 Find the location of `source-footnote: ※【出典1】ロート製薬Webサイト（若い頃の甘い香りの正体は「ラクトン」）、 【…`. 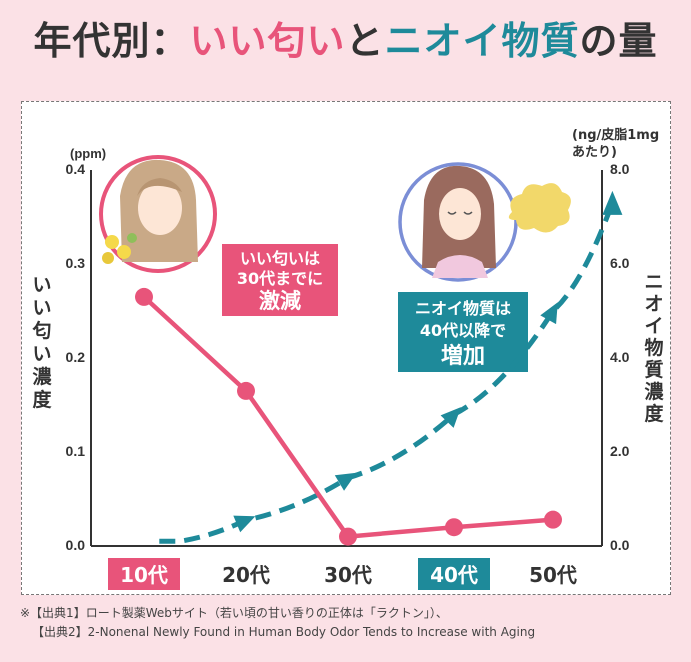

source-footnote: ※【出典1】ロート製薬Webサイト（若い頃の甘い香りの正体は「ラクトン」）、 【… is located at coordinates (277, 623).